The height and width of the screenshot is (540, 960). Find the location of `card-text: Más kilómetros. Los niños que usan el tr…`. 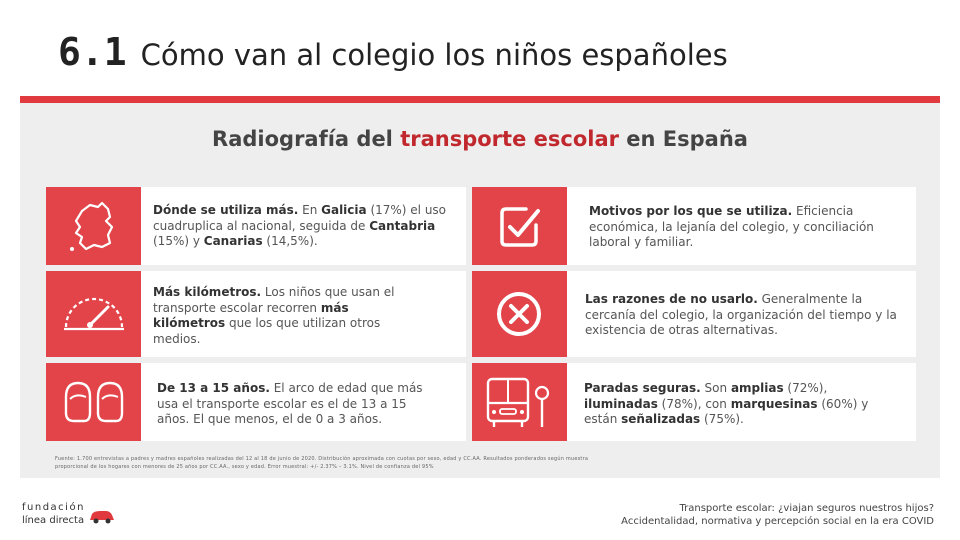

card-text: Más kilómetros. Los niños que usan el tr… is located at coordinates (288, 316).